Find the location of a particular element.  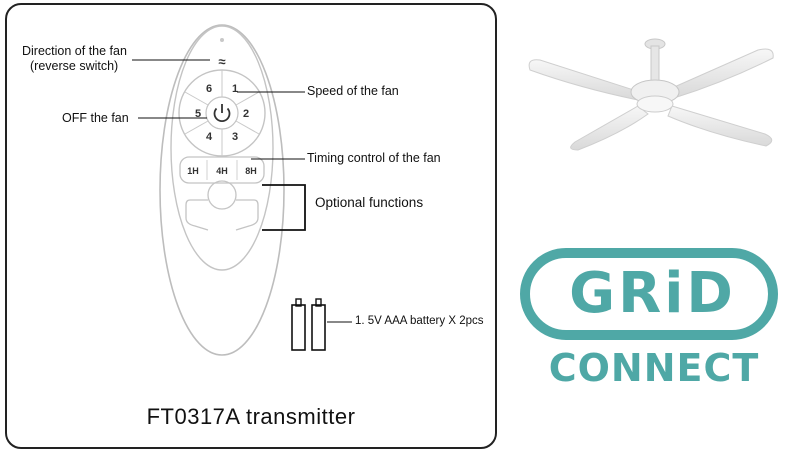

grid-connect-logo: GRiD CONNECT is located at coordinates (652, 320).